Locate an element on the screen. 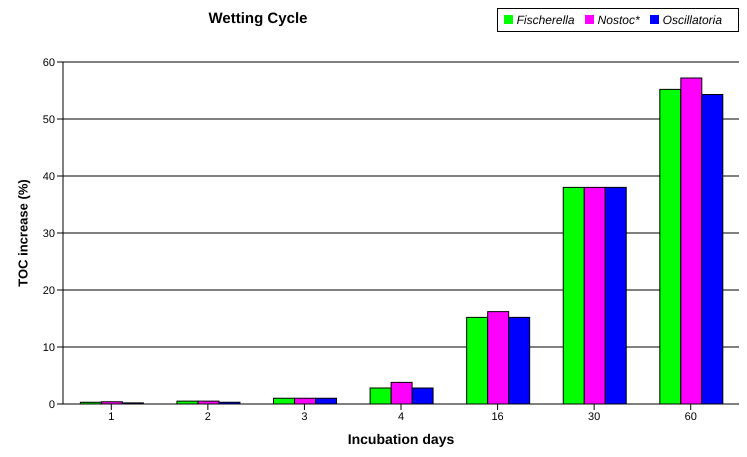  chart-title: Wetting Cycle is located at coordinates (258, 18).